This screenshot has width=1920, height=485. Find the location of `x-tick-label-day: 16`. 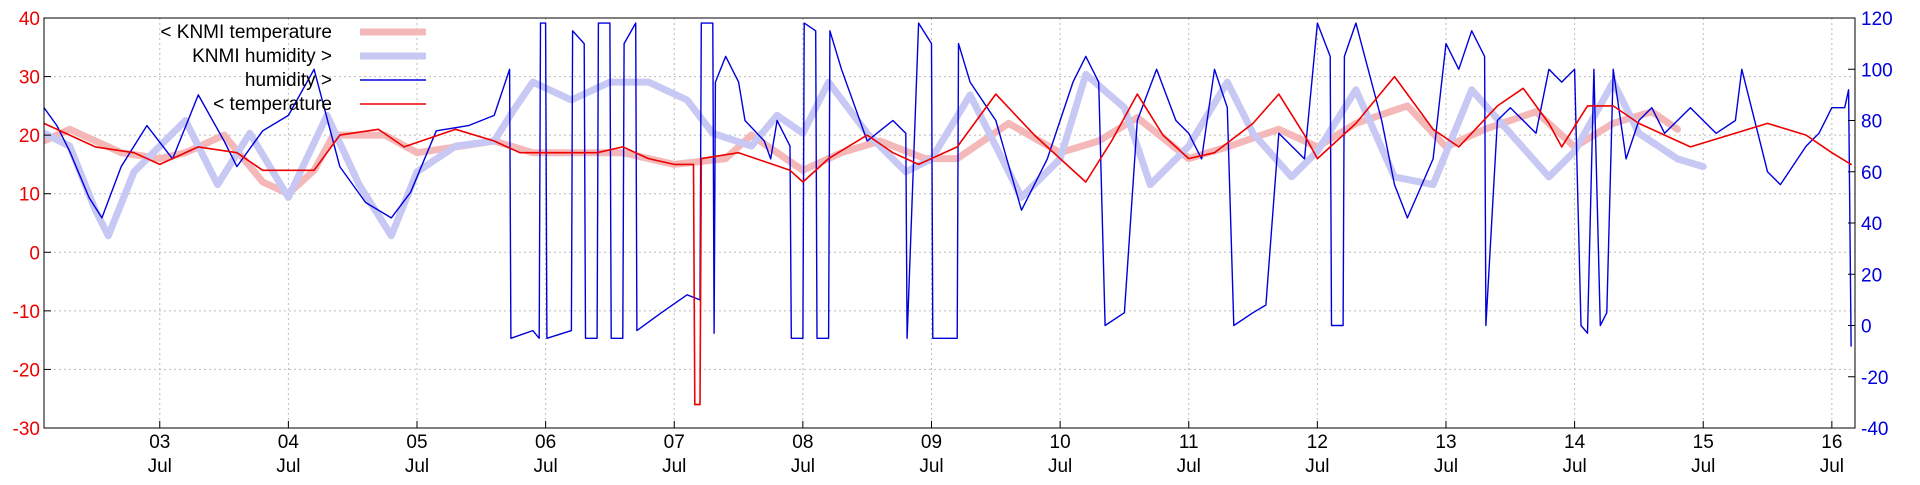

x-tick-label-day: 16 is located at coordinates (1831, 442).